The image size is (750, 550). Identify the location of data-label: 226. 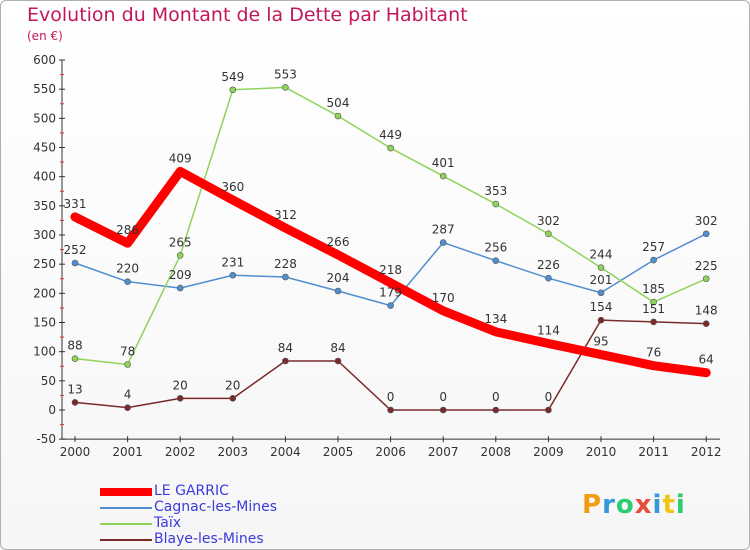
(548, 265).